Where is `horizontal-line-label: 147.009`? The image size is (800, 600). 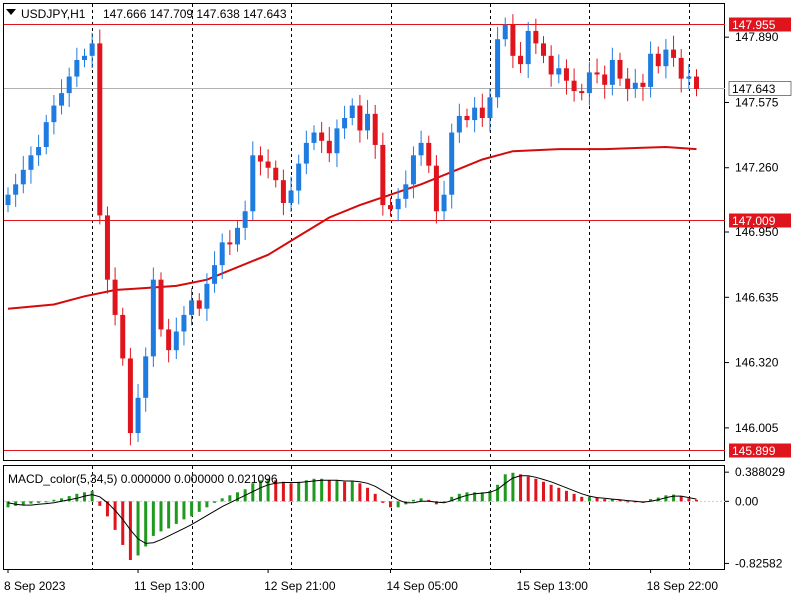
horizontal-line-label: 147.009 is located at coordinates (754, 221).